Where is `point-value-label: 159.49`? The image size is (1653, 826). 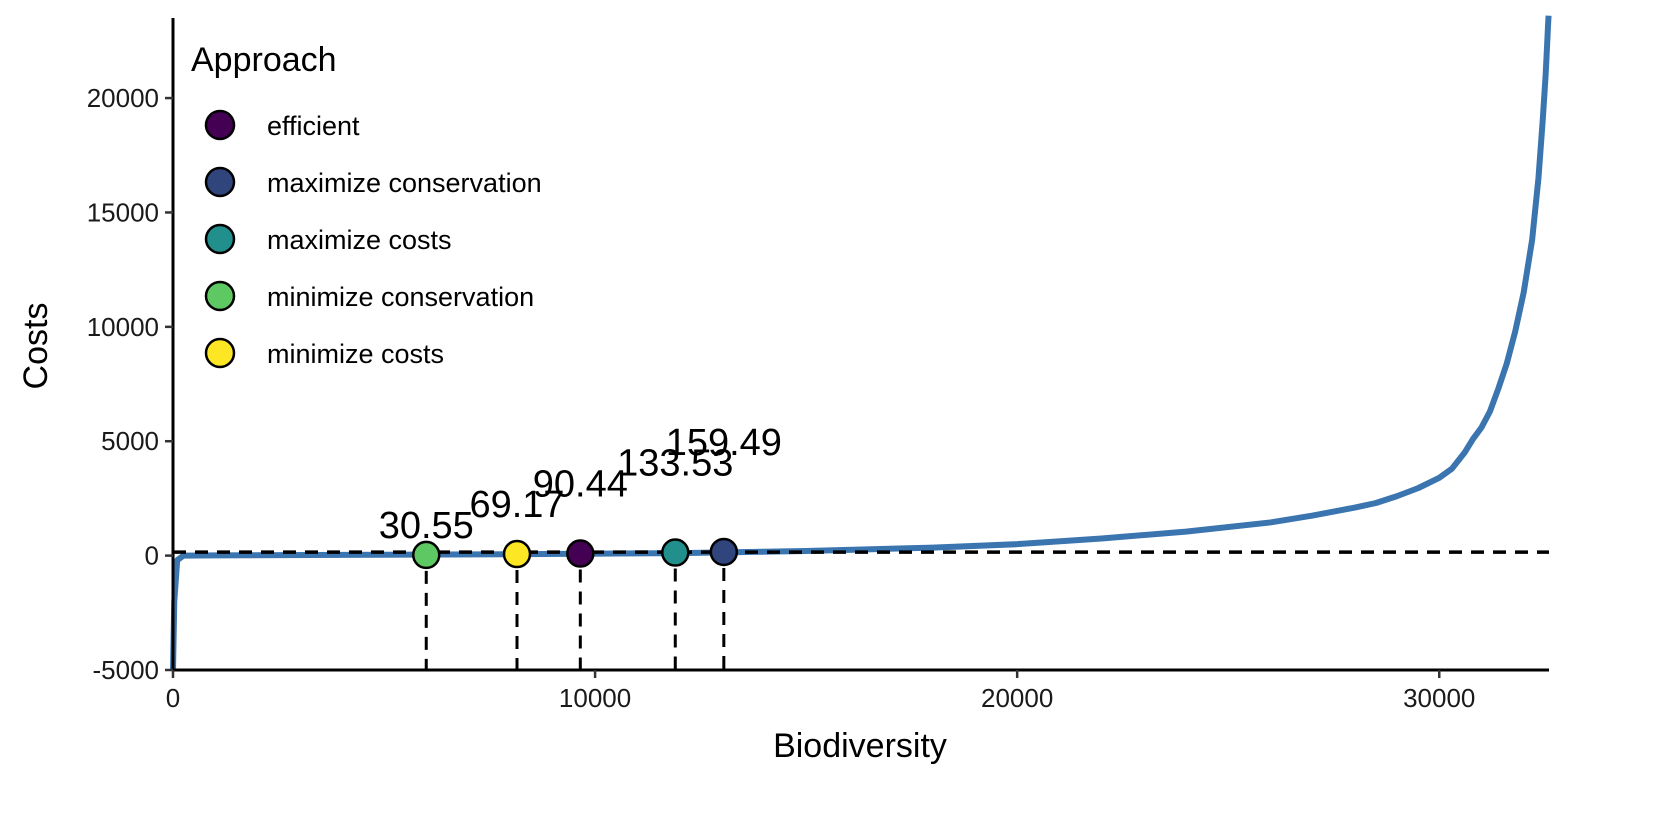
point-value-label: 159.49 is located at coordinates (724, 443).